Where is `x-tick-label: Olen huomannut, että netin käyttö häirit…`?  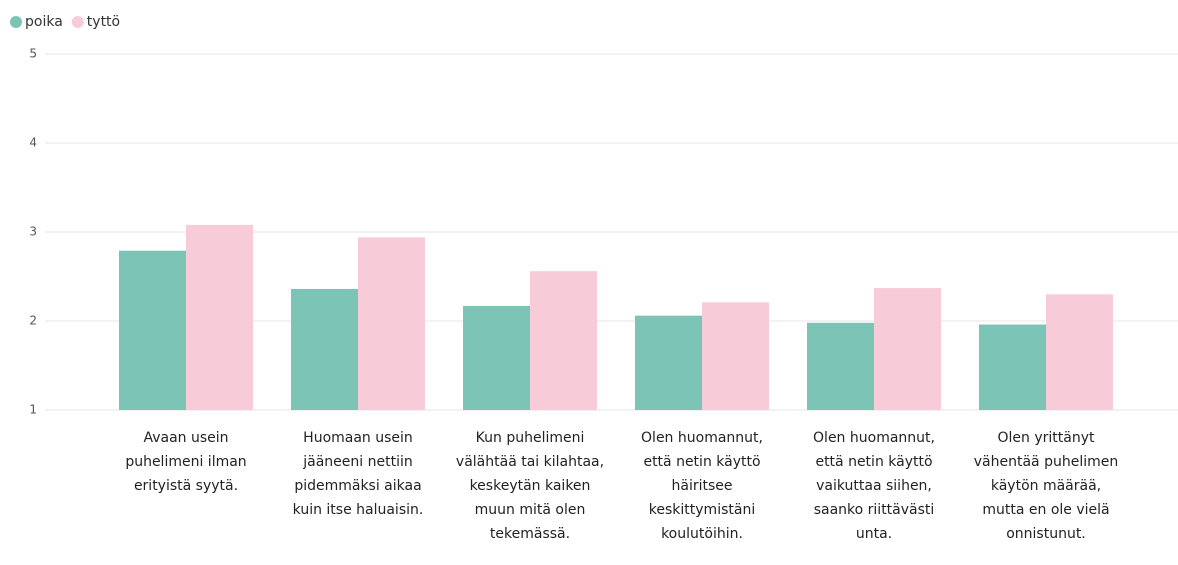
x-tick-label: Olen huomannut, että netin käyttö häirit… is located at coordinates (702, 486).